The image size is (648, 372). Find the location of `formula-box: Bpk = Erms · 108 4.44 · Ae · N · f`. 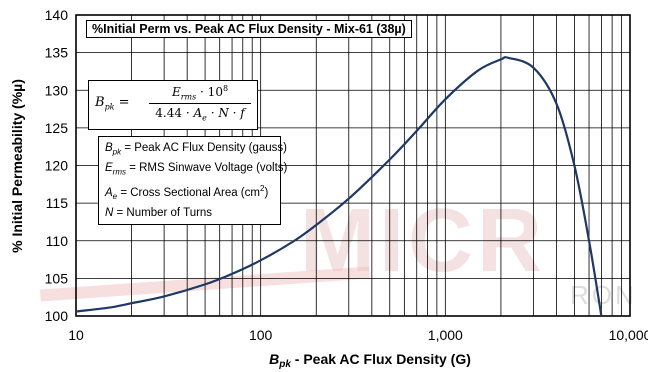

formula-box: Bpk = Erms · 108 4.44 · Ae · N · f is located at coordinates (173, 105).